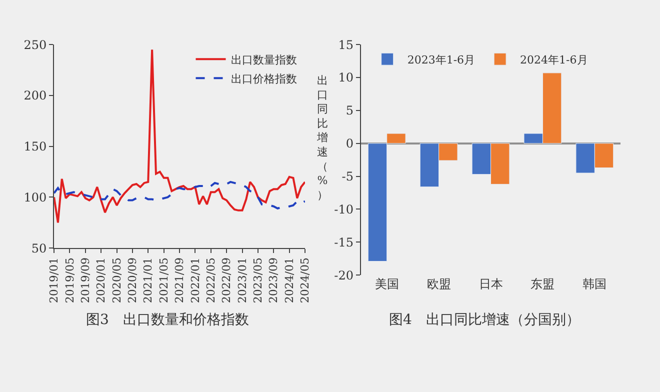 Image resolution: width=660 pixels, height=392 pixels. What do you see at coordinates (35, 45) in the screenshot?
I see `y-tick-label: 250` at bounding box center [35, 45].